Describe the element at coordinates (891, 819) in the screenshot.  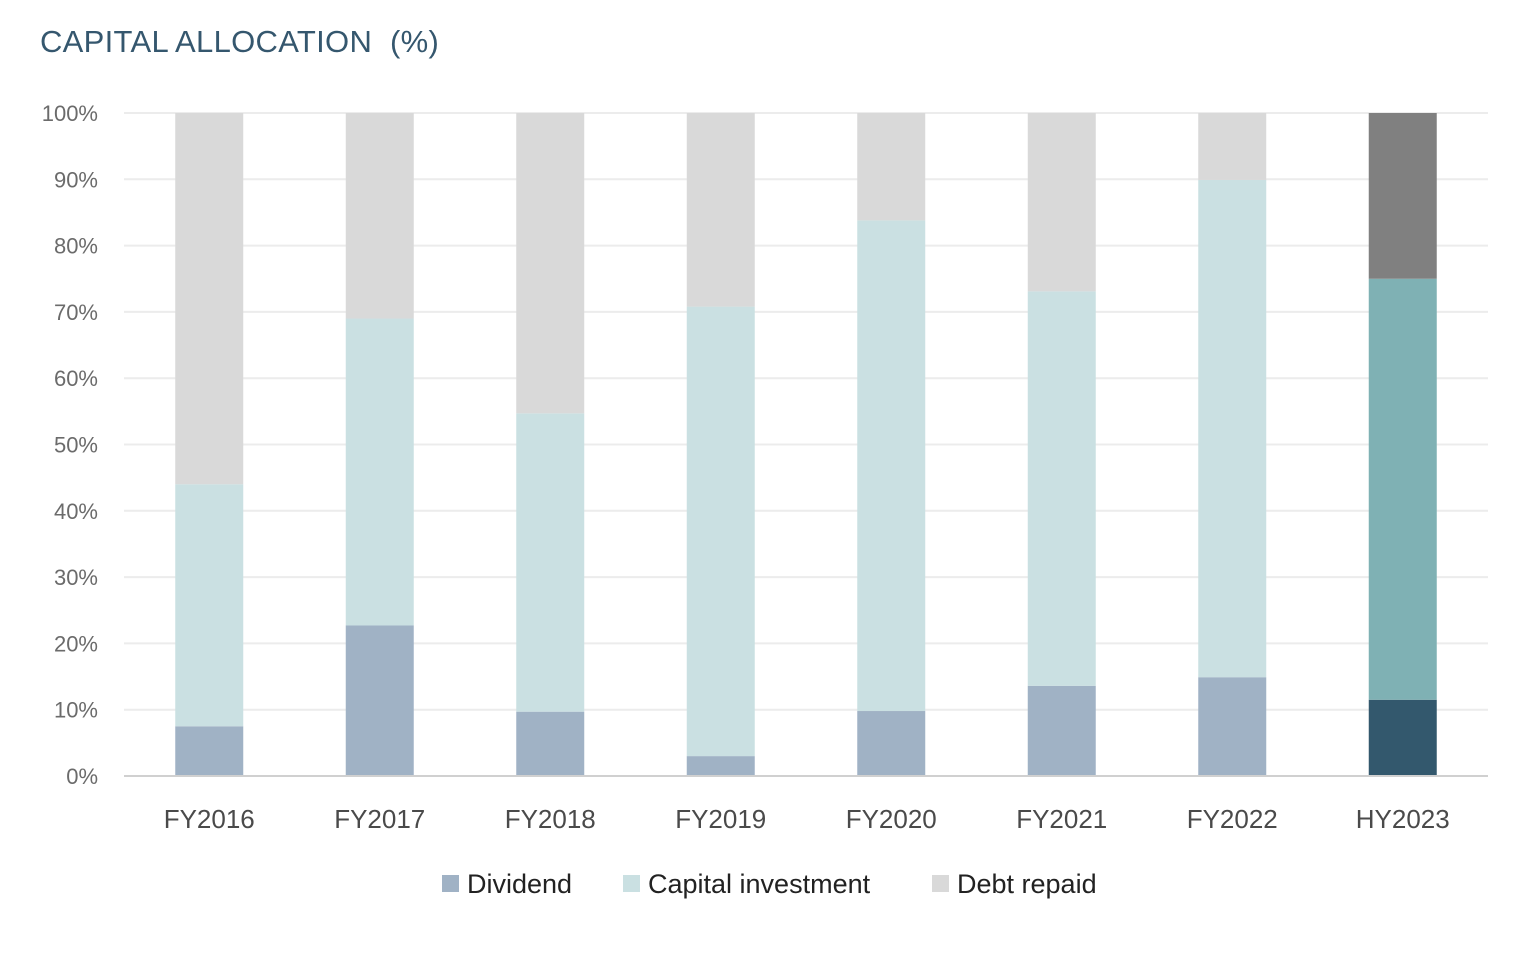
I see `x-tick-label: FY2020` at that location.